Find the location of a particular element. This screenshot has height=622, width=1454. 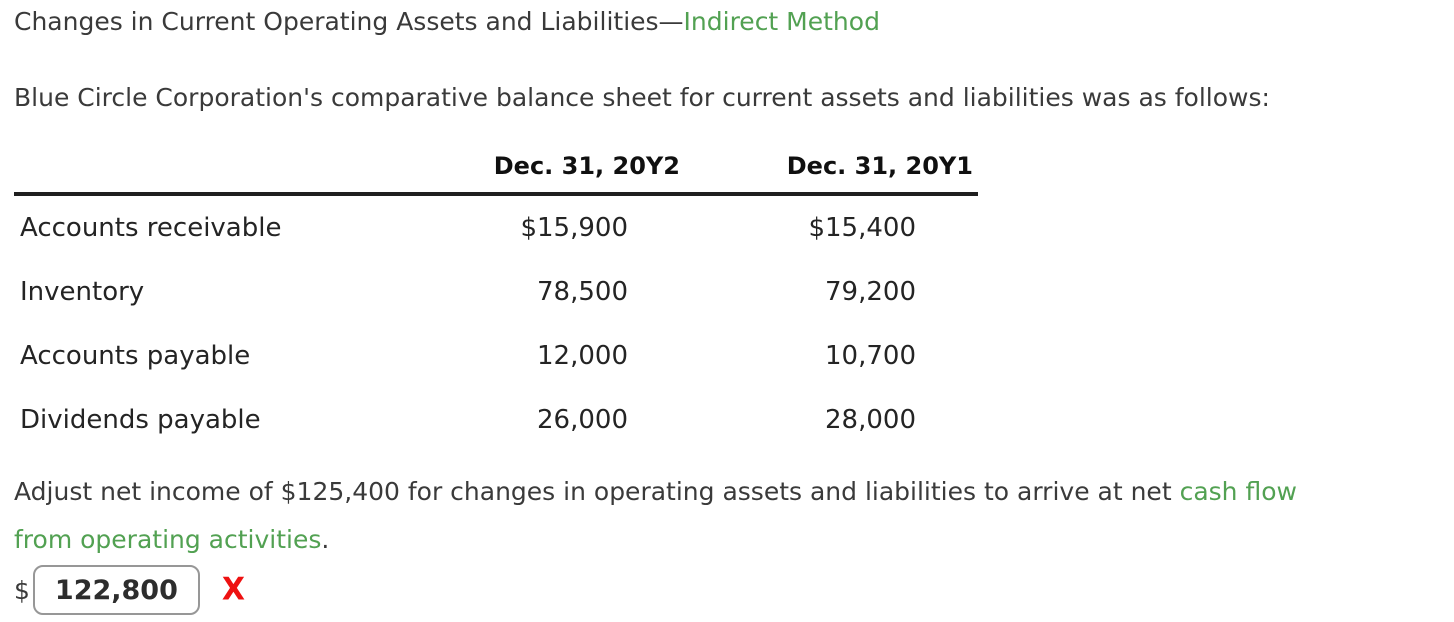

table-row: Accounts payable 12,000 10,700 is located at coordinates (496, 356).